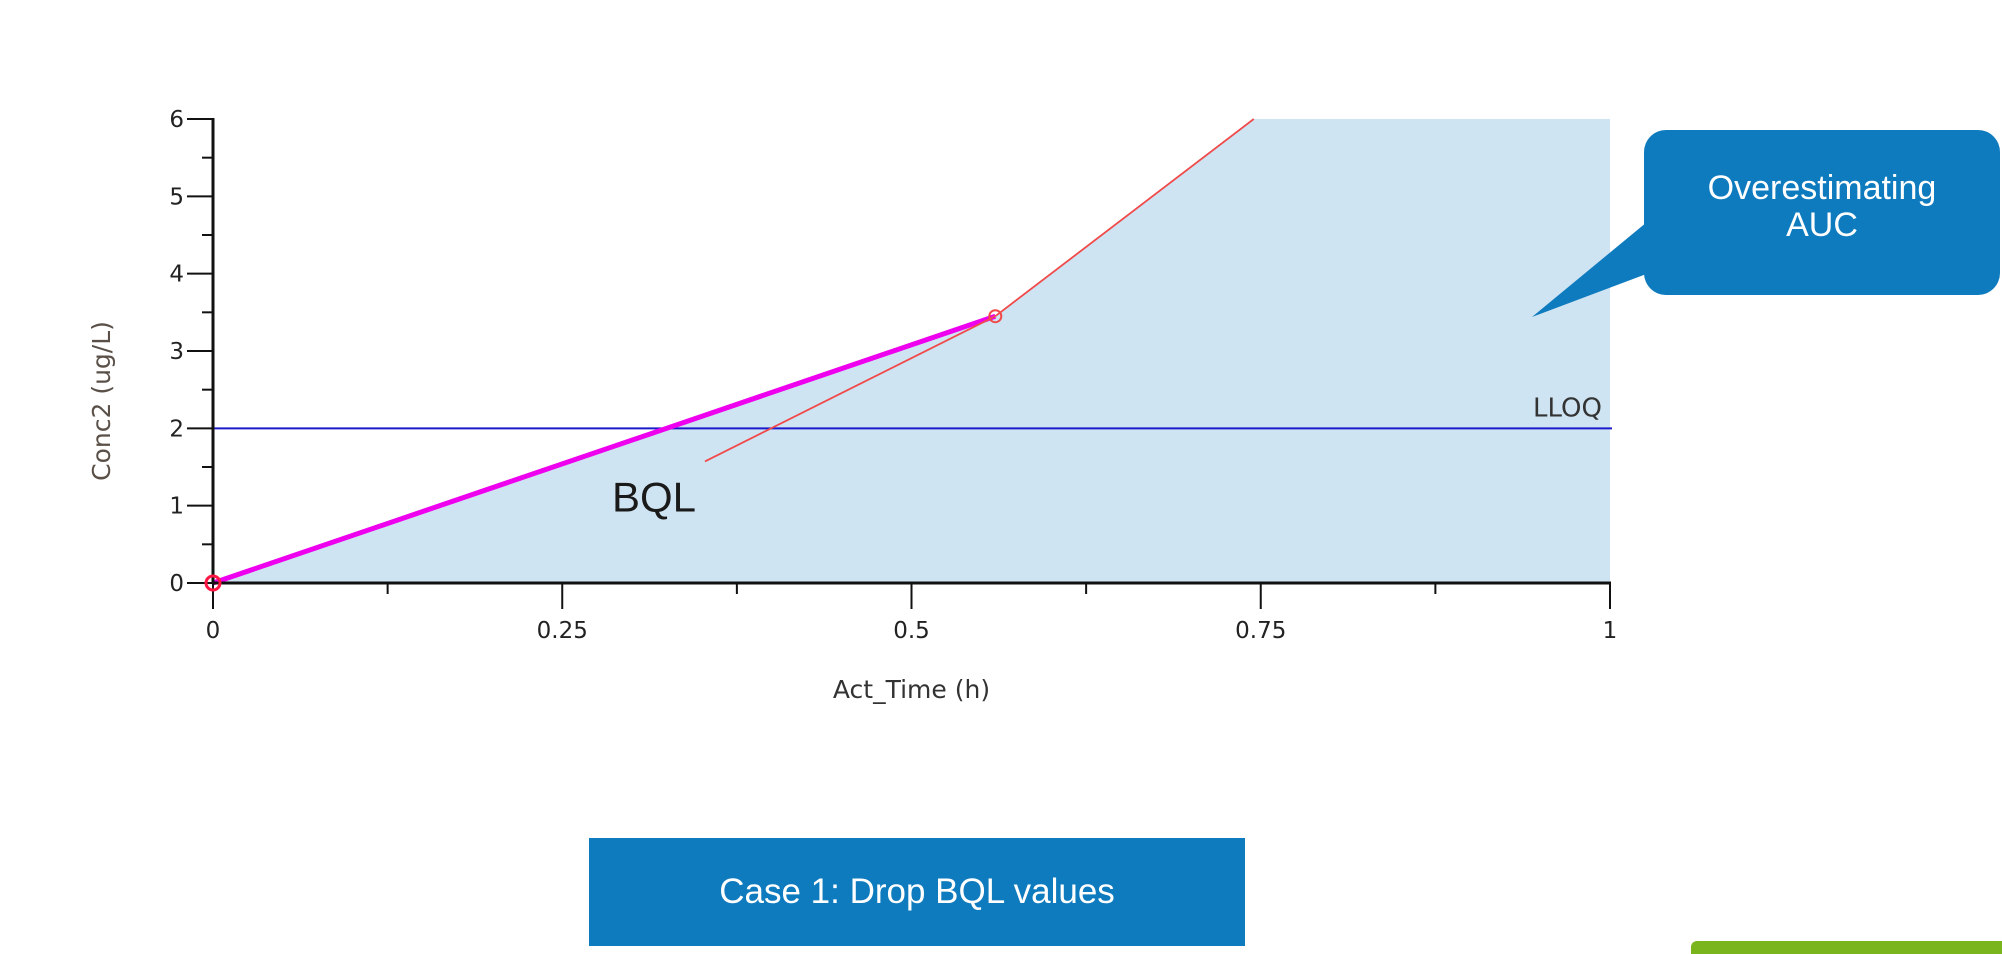  I want to click on data-markers, so click(603, 450).